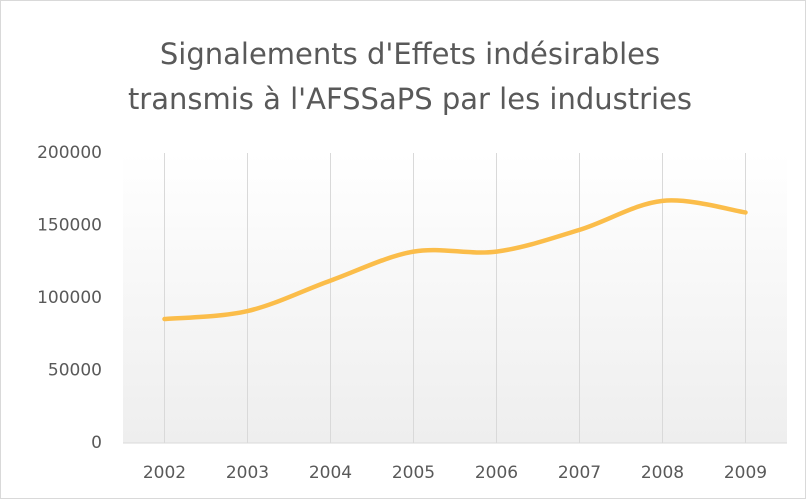 The width and height of the screenshot is (806, 499). Describe the element at coordinates (410, 54) in the screenshot. I see `chart-title: Signalements d'Effets indésirables` at that location.